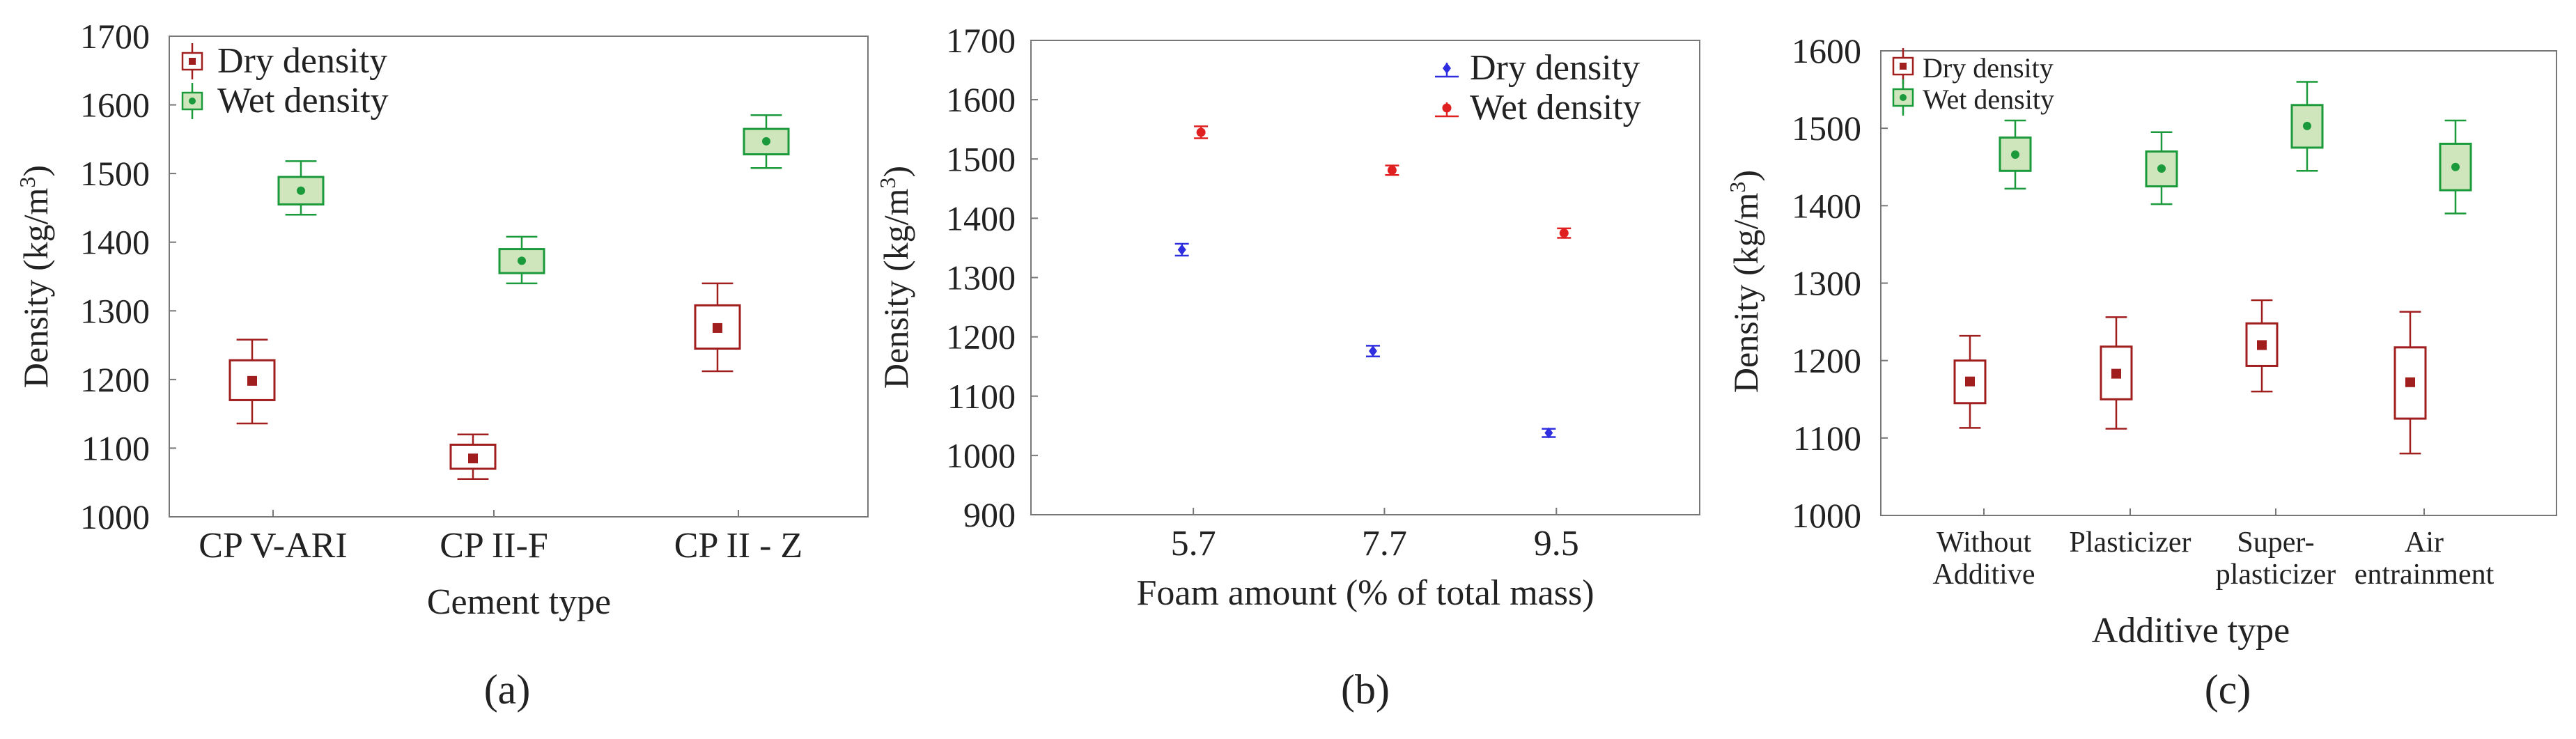  I want to click on panel-a-wet-0-median-marker, so click(301, 190).